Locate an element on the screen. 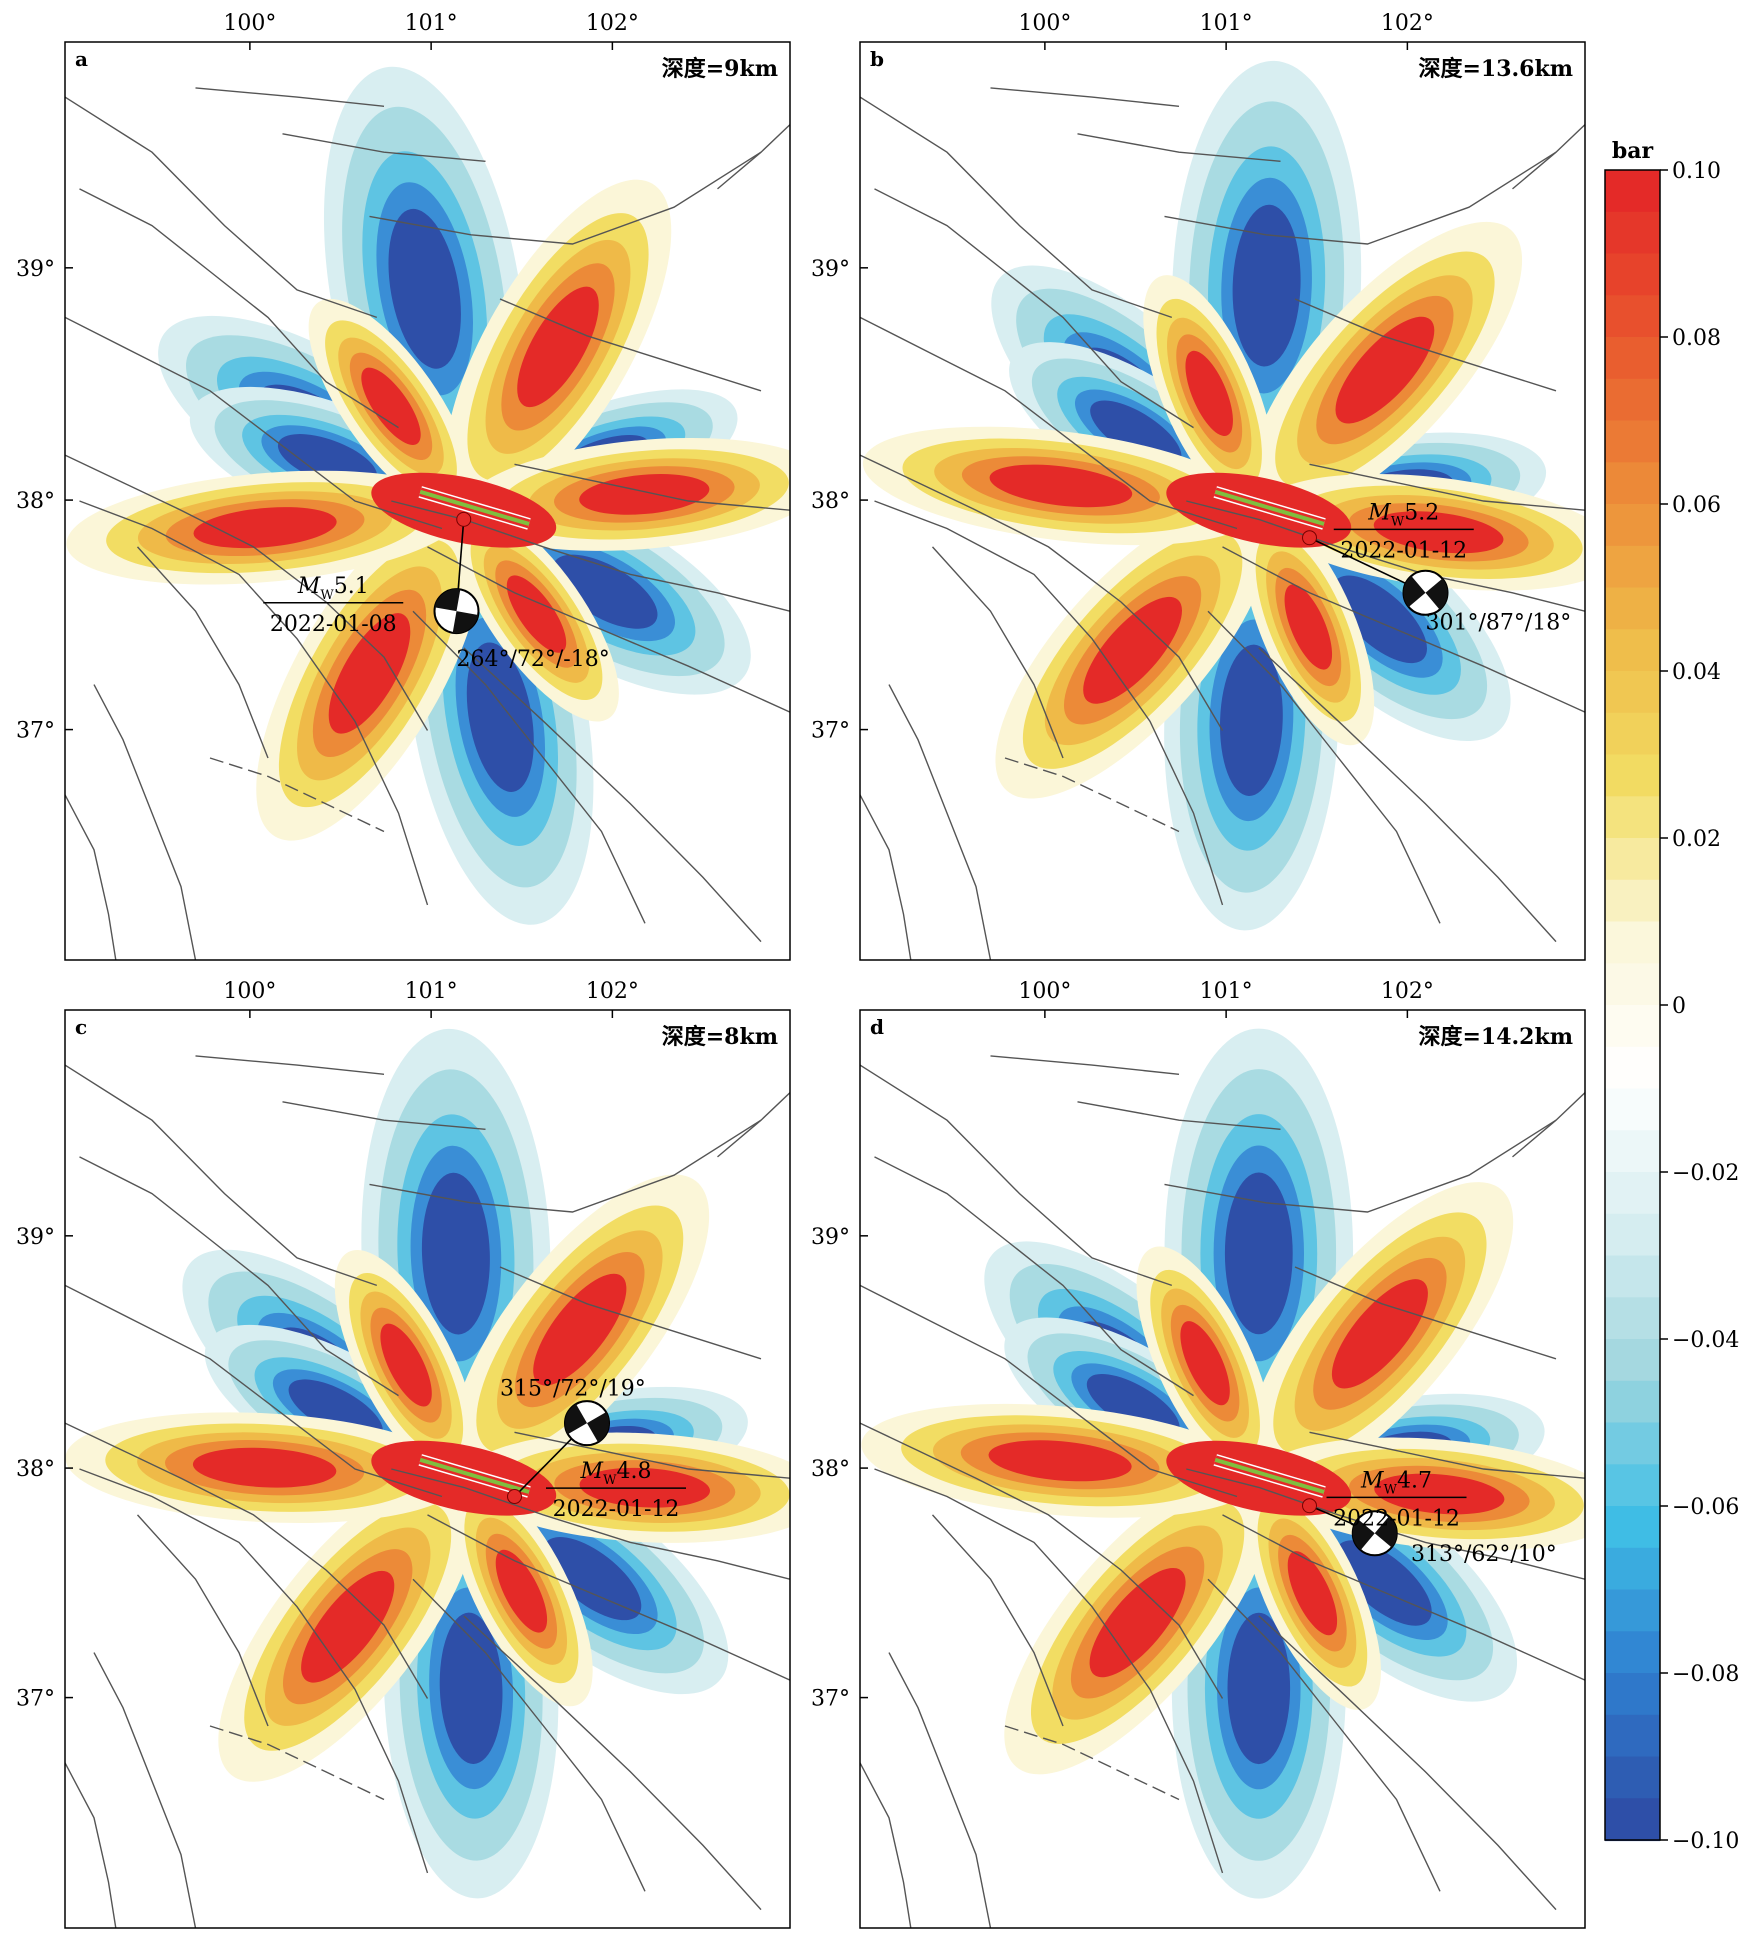  depth-label: 深度=8km is located at coordinates (720, 1037).